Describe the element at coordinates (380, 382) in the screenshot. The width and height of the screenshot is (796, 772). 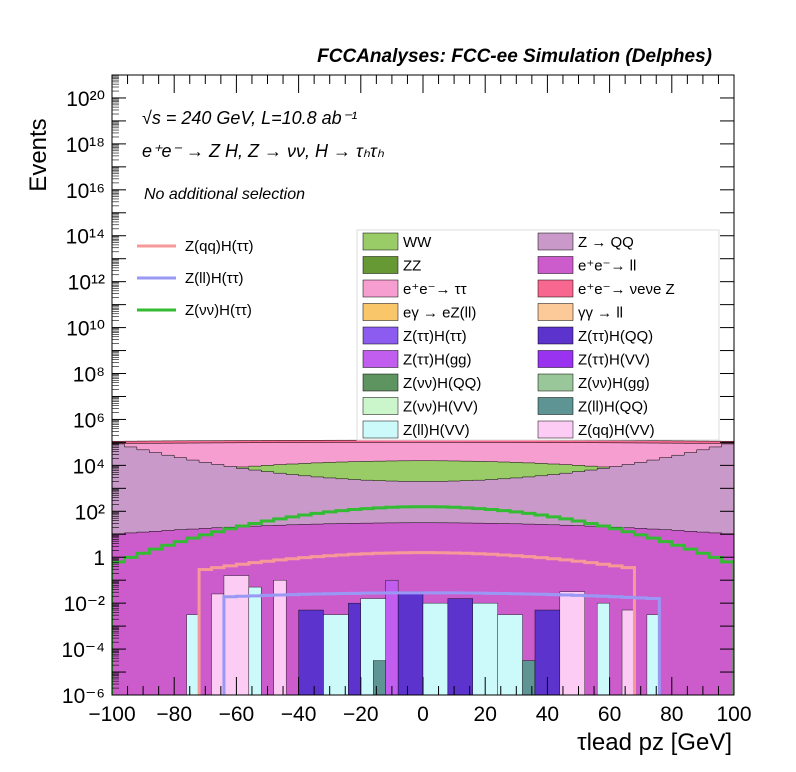
I see `legend-swatch-Znunu_HQQ` at that location.